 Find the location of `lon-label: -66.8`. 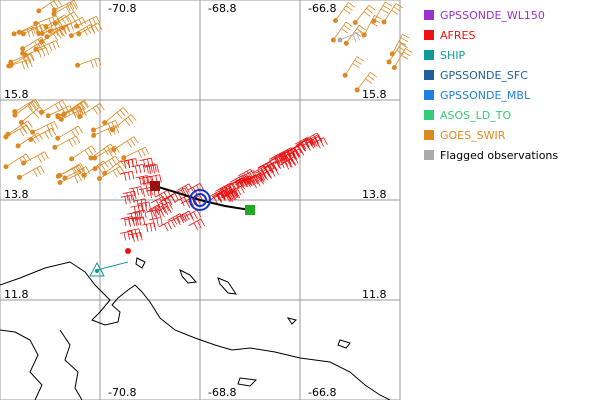

lon-label: -66.8 is located at coordinates (322, 8).